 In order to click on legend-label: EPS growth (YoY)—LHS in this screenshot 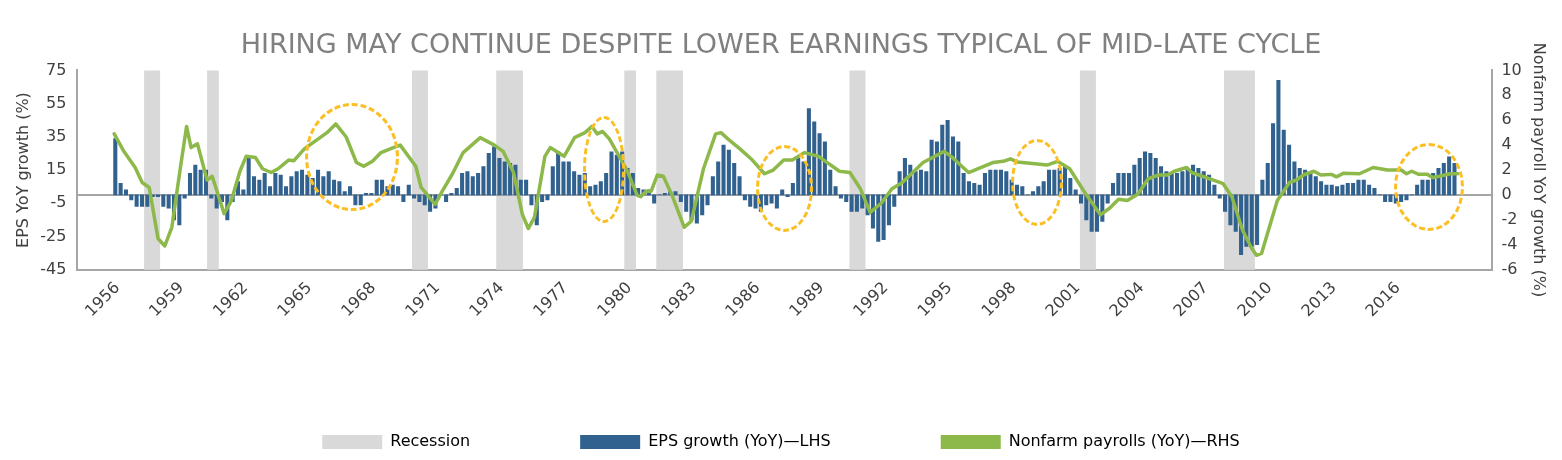, I will do `click(739, 441)`.